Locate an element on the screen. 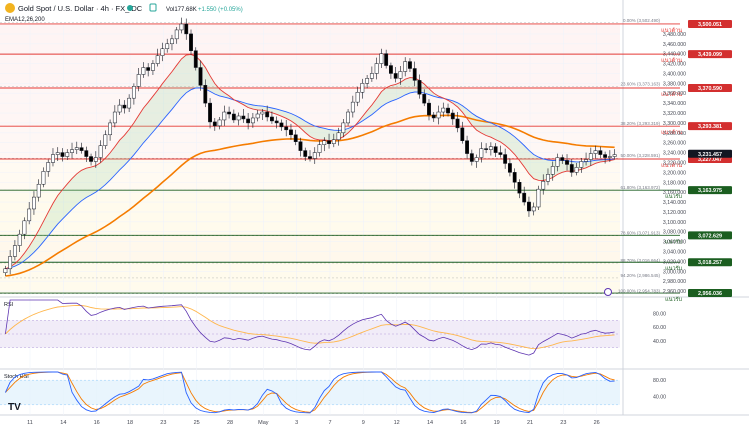 The height and width of the screenshot is (436, 749). stoch-band is located at coordinates (310, 392).